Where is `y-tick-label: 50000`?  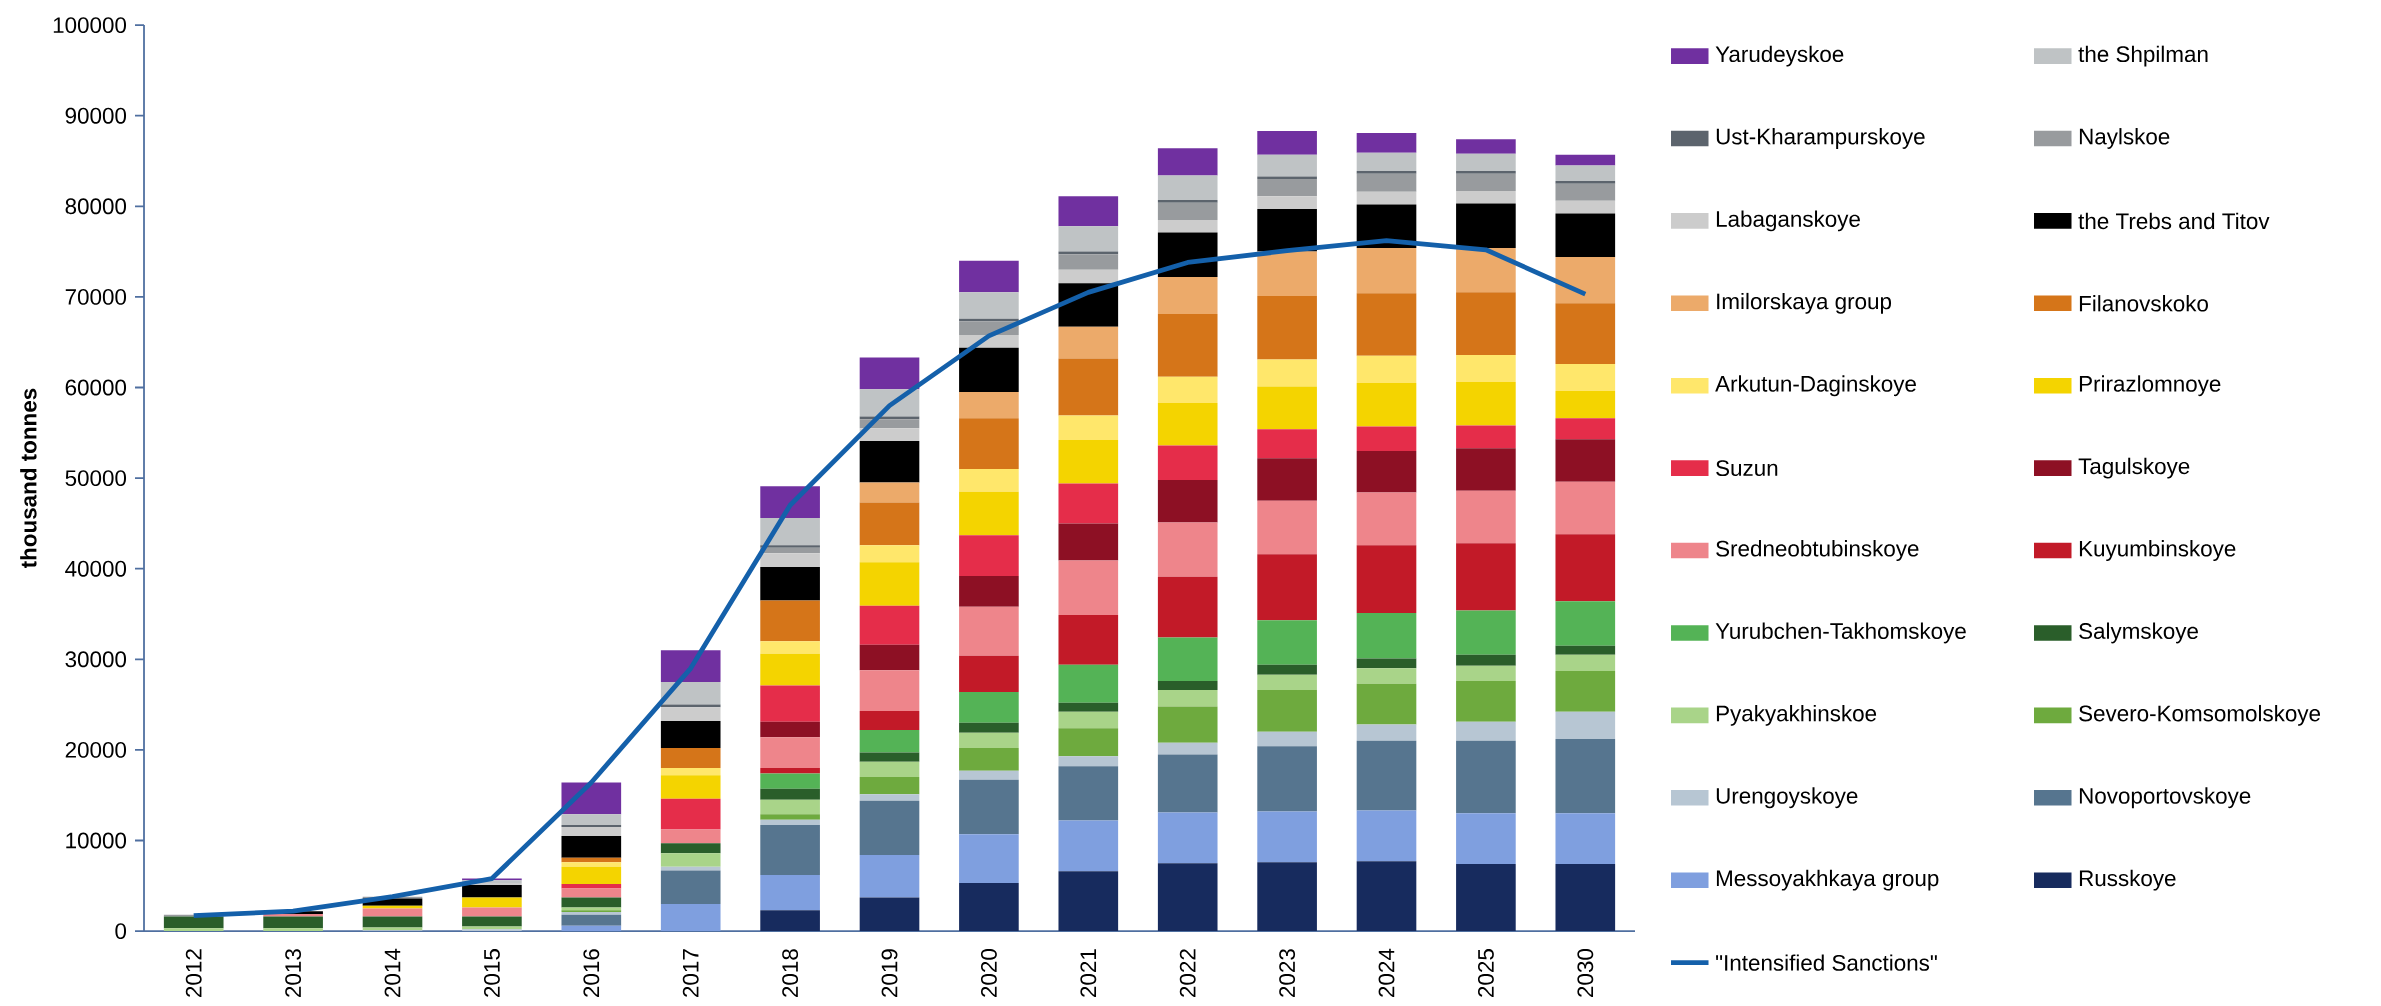
y-tick-label: 50000 is located at coordinates (96, 478).